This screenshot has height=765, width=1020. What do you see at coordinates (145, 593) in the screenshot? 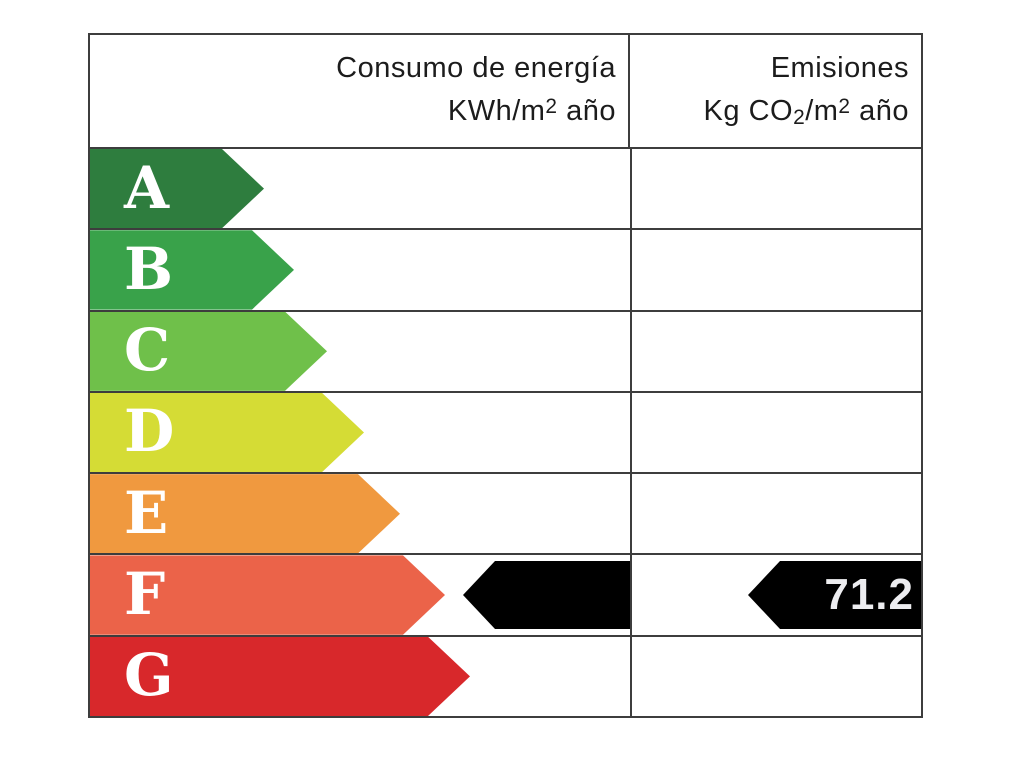
I see `rating-letter-f: F` at bounding box center [145, 593].